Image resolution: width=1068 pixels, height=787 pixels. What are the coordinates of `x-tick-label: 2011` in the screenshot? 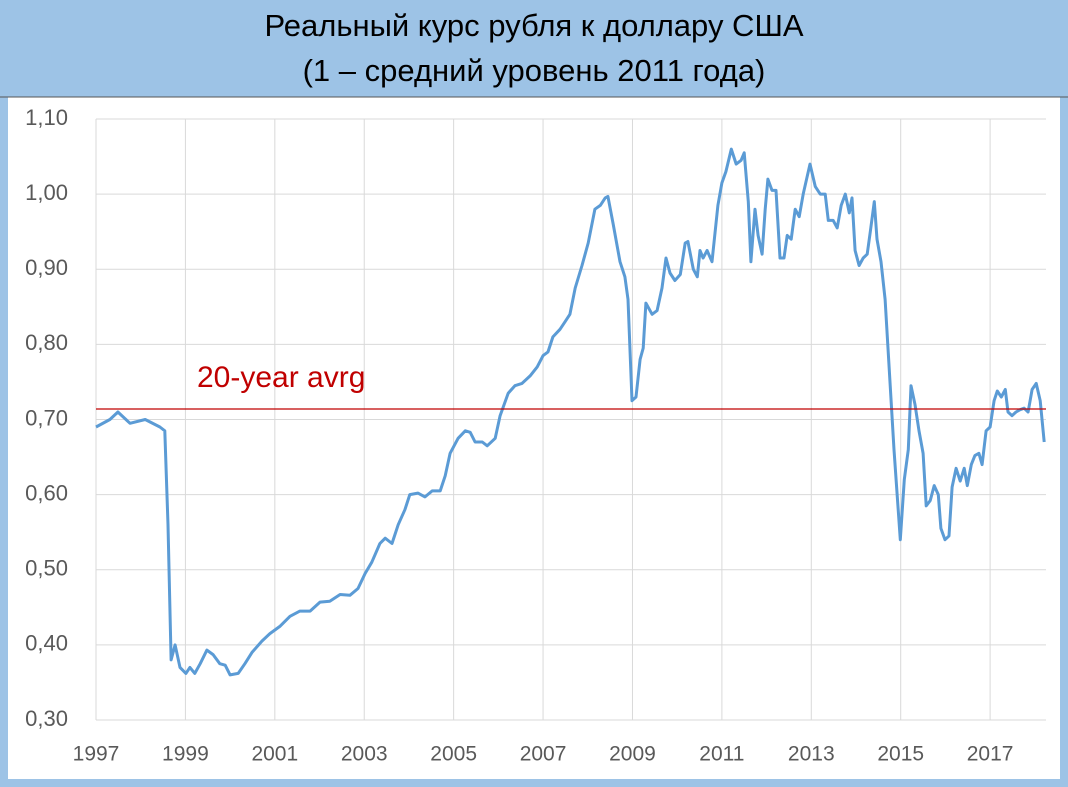 It's located at (721, 754).